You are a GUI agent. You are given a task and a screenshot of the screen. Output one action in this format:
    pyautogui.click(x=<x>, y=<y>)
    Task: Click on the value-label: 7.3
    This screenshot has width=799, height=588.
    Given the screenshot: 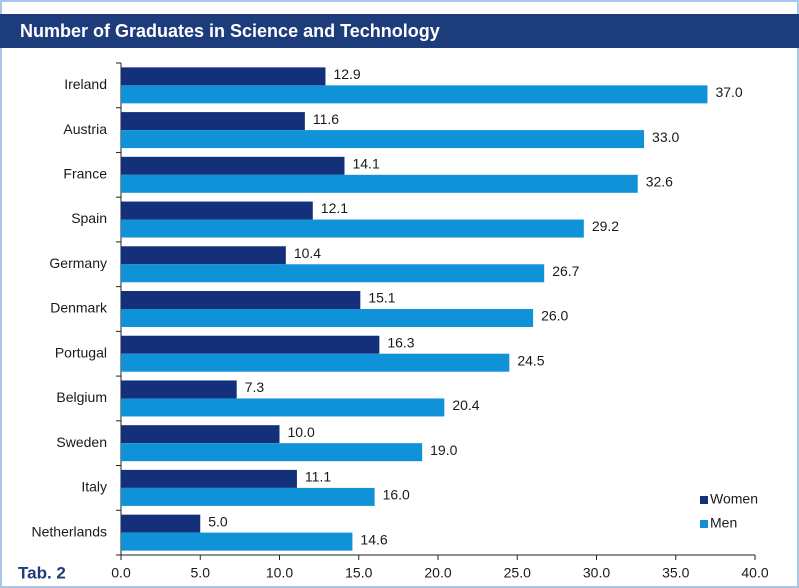 What is the action you would take?
    pyautogui.click(x=255, y=387)
    